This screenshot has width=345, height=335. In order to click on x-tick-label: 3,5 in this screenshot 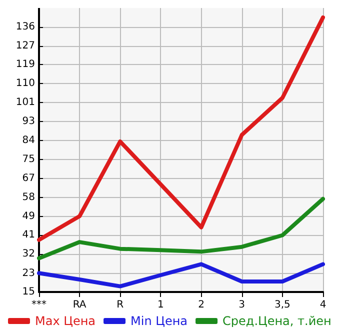, I will do `click(282, 305)`.